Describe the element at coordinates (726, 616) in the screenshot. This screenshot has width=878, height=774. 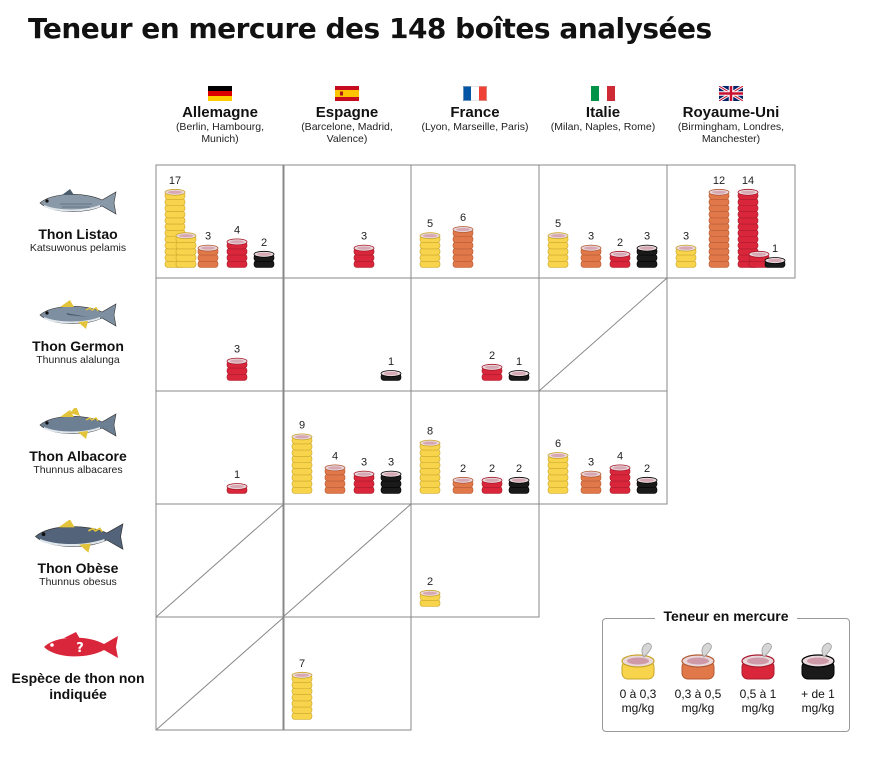
I see `legend-title: Teneur en mercure` at that location.